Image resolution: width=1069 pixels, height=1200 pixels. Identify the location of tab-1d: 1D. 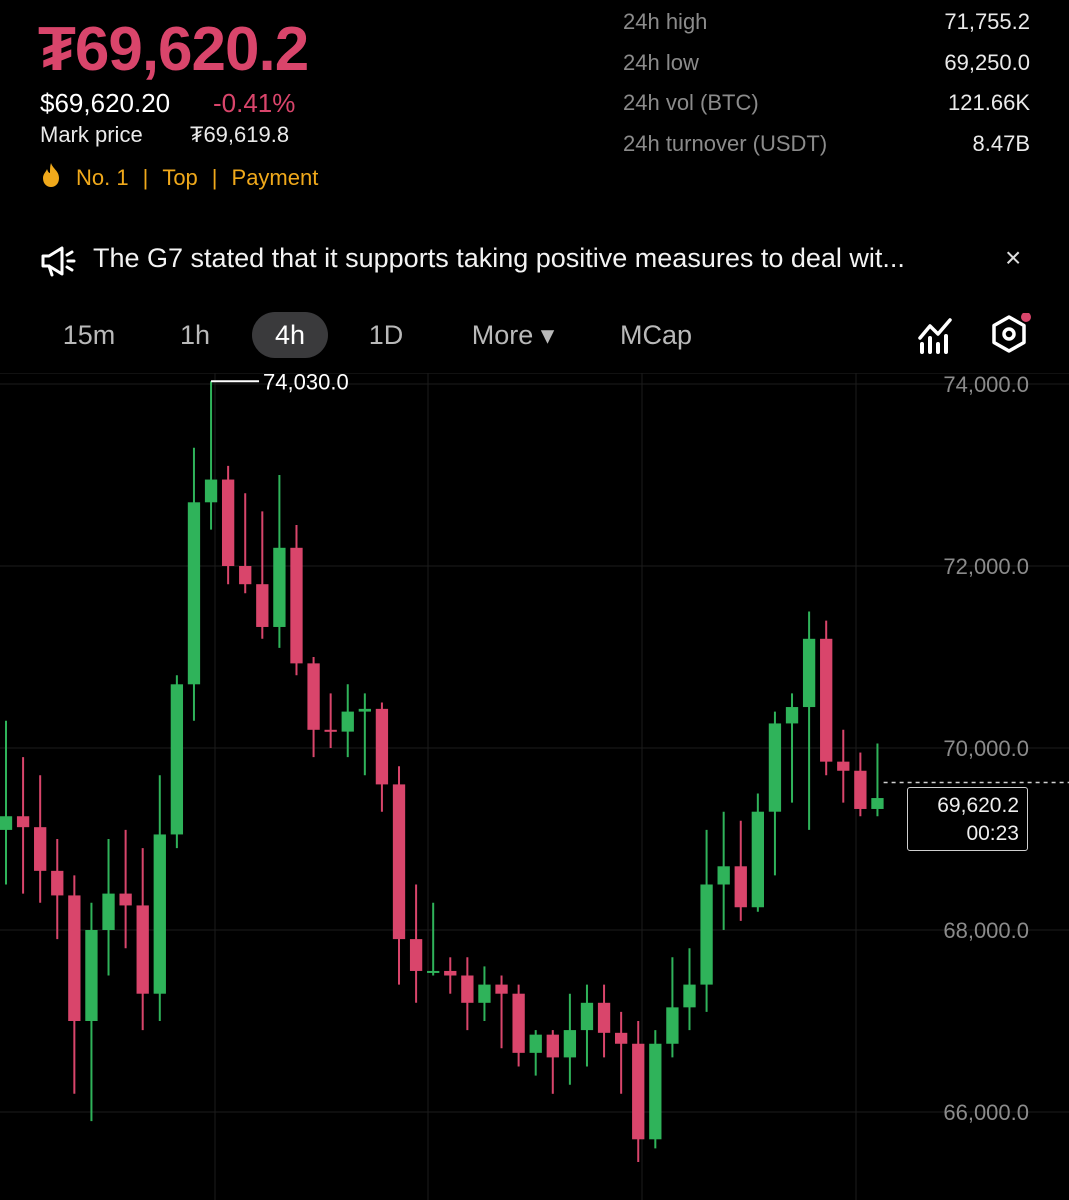
(386, 334).